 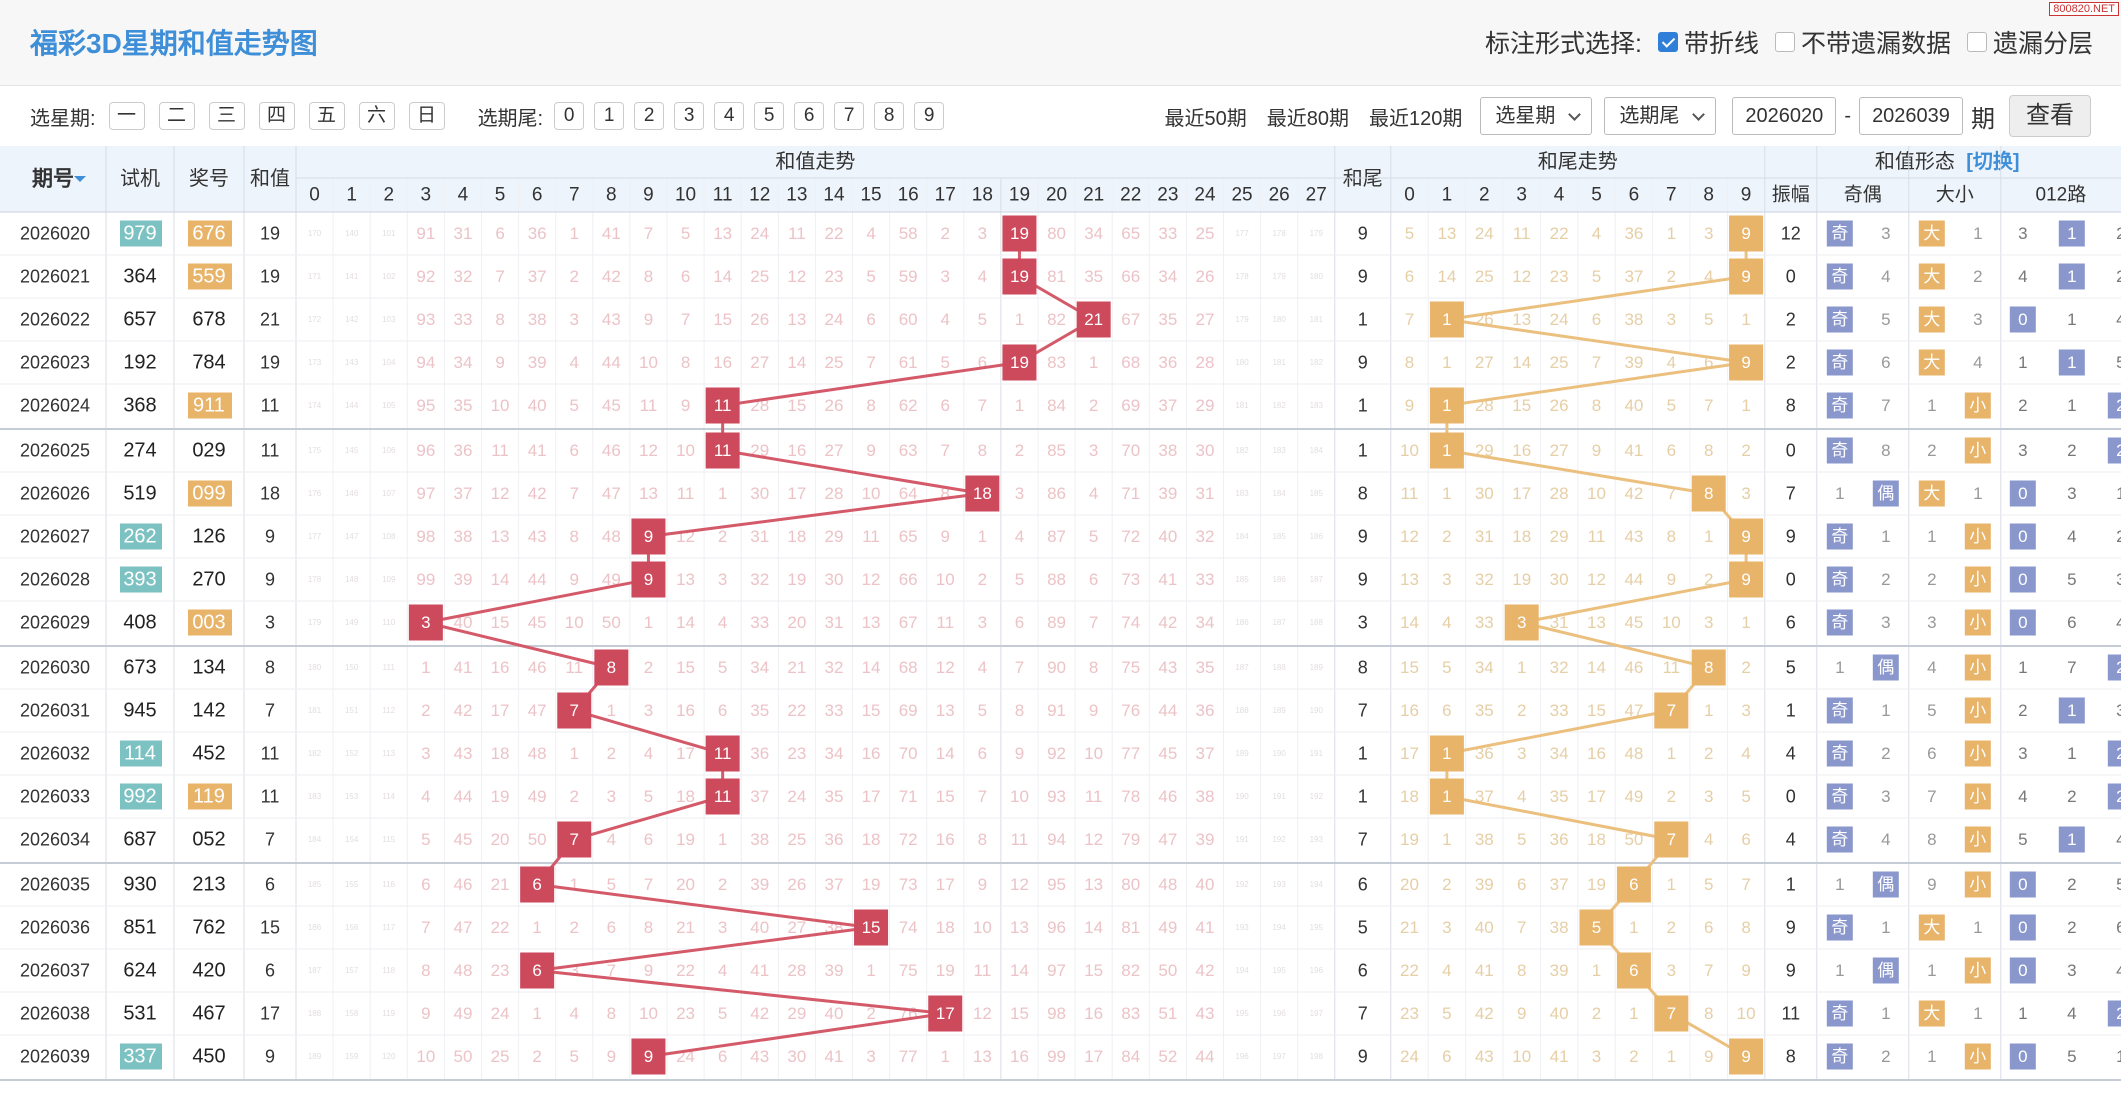 I want to click on omit-cell: 26, so click(x=796, y=884).